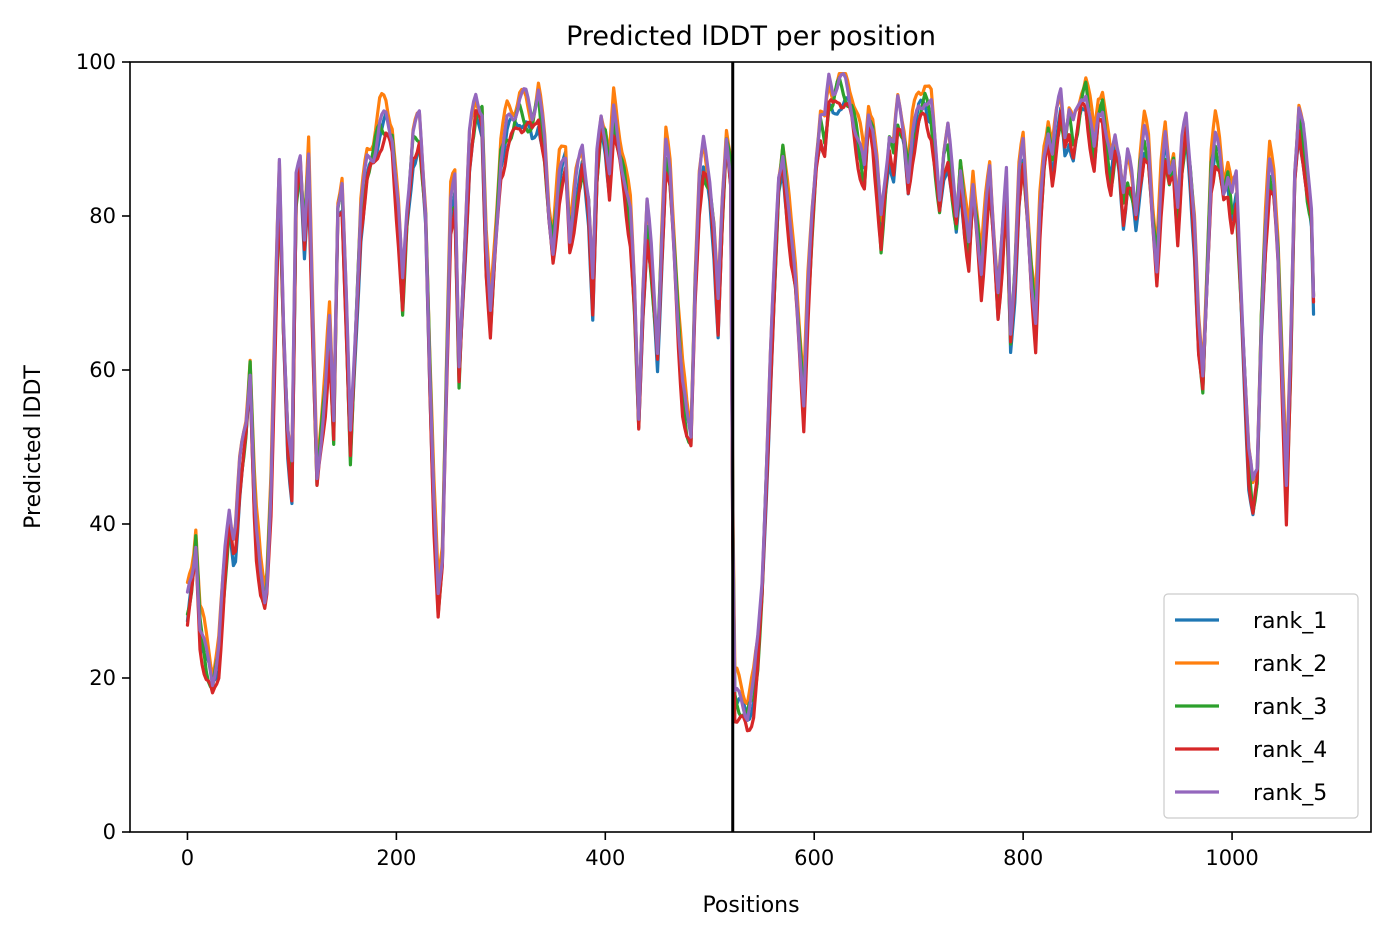 This screenshot has height=939, width=1391. What do you see at coordinates (187, 858) in the screenshot?
I see `x-tick-label: 0` at bounding box center [187, 858].